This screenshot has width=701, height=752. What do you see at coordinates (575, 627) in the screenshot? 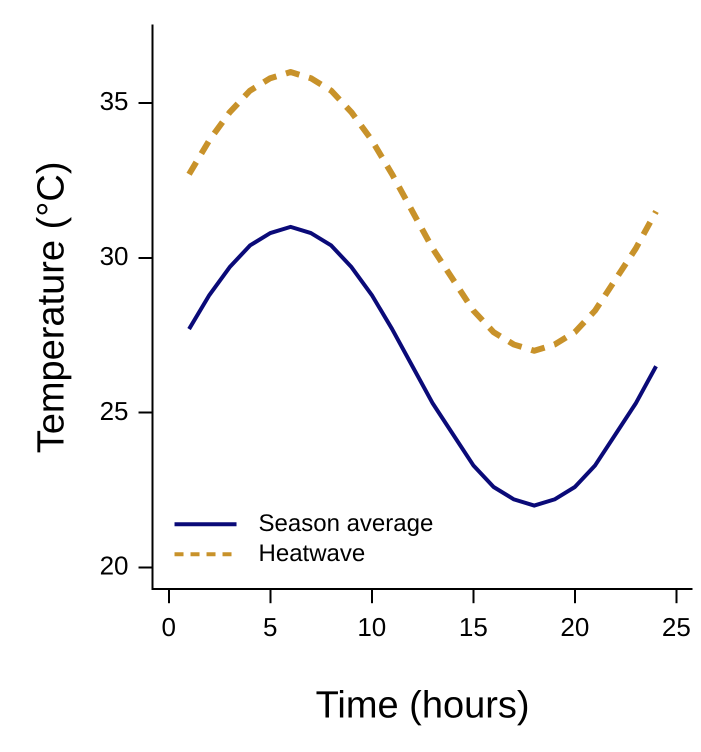
I see `x-tick-label: 20` at bounding box center [575, 627].